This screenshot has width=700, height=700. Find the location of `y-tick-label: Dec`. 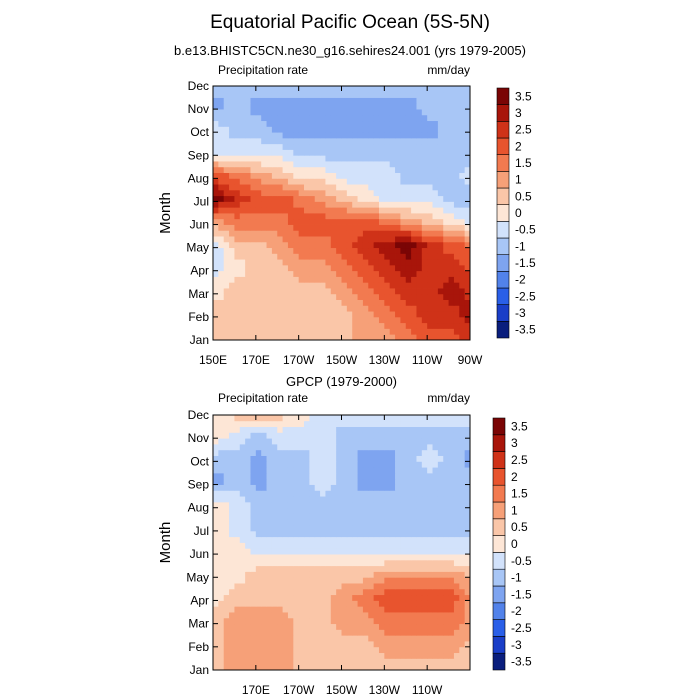

y-tick-label: Dec is located at coordinates (198, 86).